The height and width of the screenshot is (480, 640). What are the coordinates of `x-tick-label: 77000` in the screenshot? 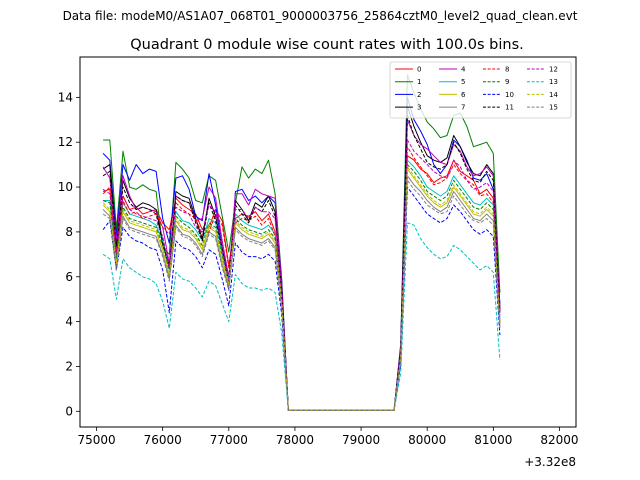 It's located at (229, 440).